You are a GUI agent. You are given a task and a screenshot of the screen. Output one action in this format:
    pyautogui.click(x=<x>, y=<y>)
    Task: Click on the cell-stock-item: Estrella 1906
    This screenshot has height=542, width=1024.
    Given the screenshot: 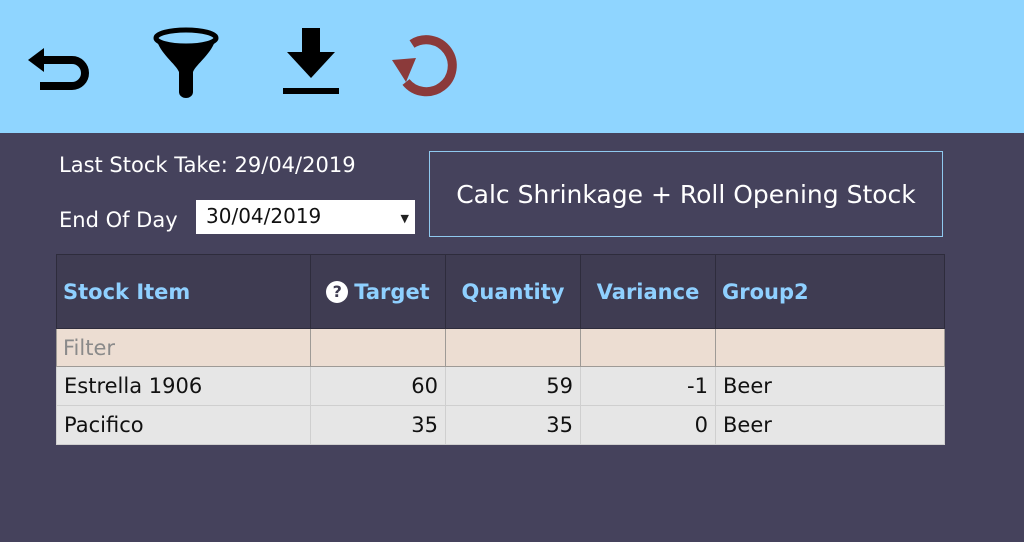 What is the action you would take?
    pyautogui.click(x=183, y=386)
    